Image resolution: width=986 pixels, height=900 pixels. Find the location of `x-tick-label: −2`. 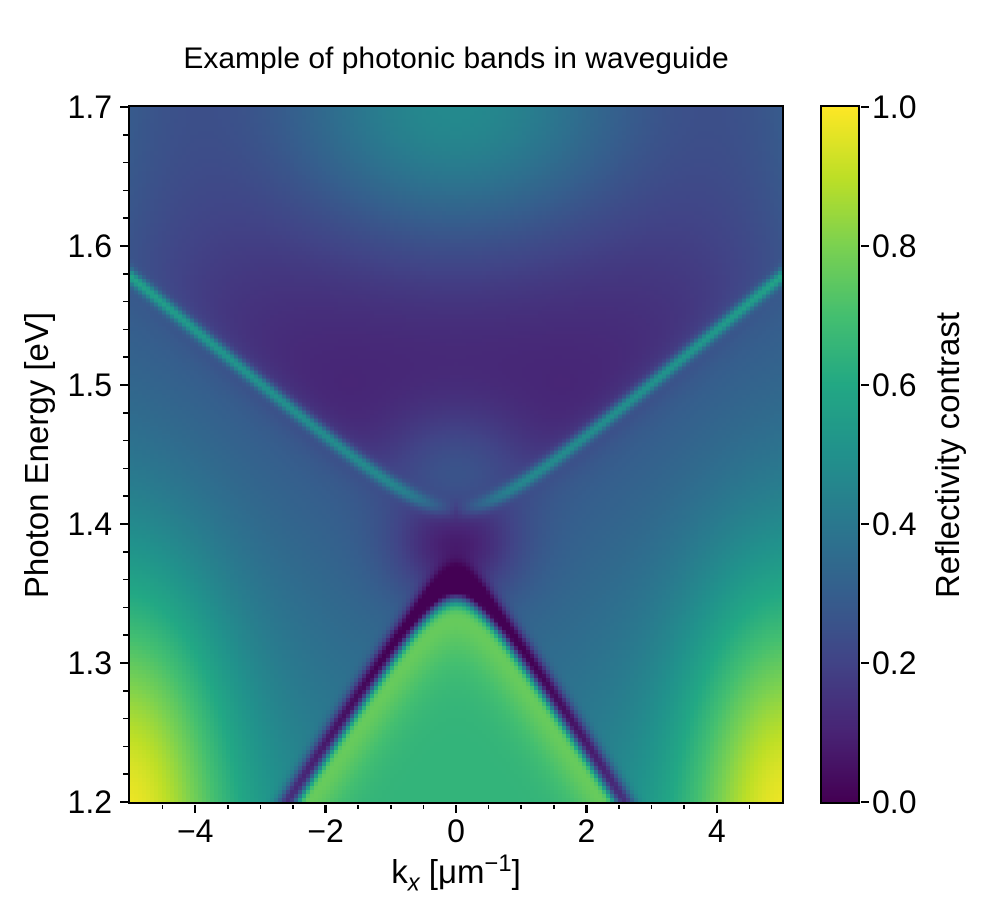

x-tick-label: −2 is located at coordinates (325, 831).